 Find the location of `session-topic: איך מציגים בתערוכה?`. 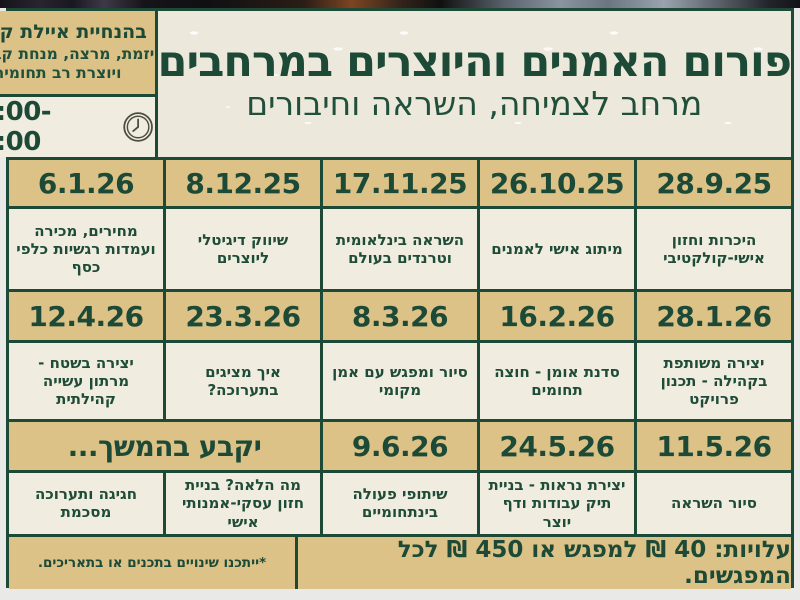

session-topic: איך מציגים בתערוכה? is located at coordinates (243, 381).